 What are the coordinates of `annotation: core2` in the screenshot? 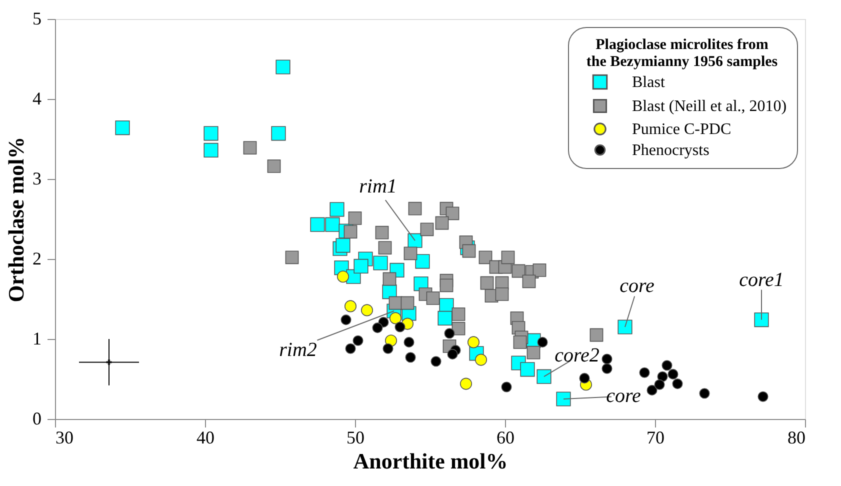 It's located at (577, 355).